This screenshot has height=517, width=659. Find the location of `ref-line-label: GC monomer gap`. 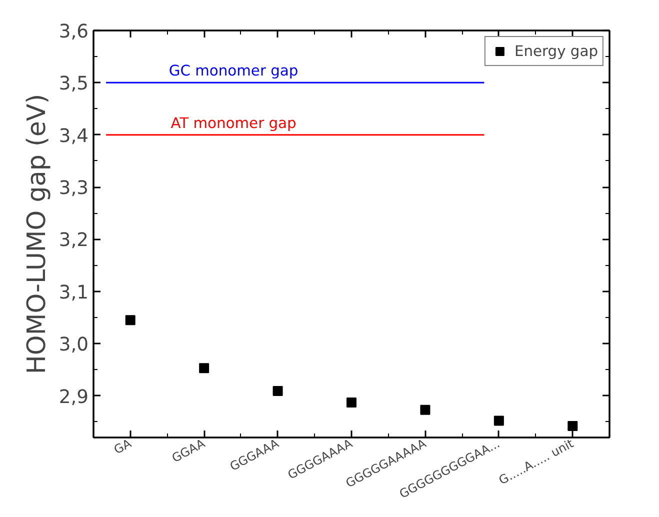

ref-line-label: GC monomer gap is located at coordinates (233, 71).